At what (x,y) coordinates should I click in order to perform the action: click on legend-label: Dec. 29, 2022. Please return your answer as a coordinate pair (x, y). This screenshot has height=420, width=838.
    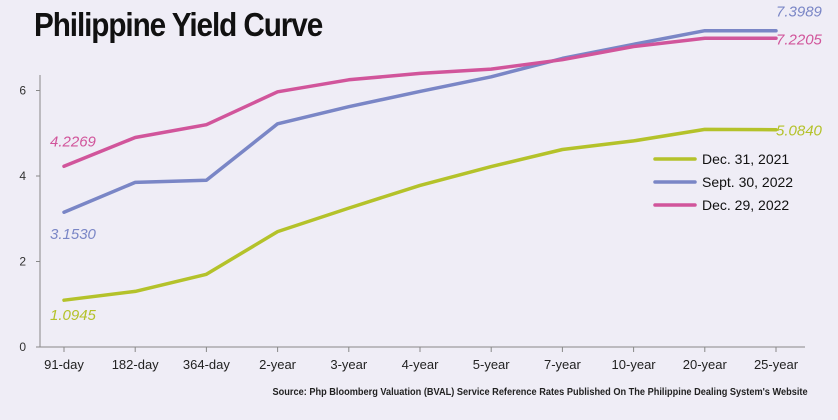
    Looking at the image, I should click on (745, 205).